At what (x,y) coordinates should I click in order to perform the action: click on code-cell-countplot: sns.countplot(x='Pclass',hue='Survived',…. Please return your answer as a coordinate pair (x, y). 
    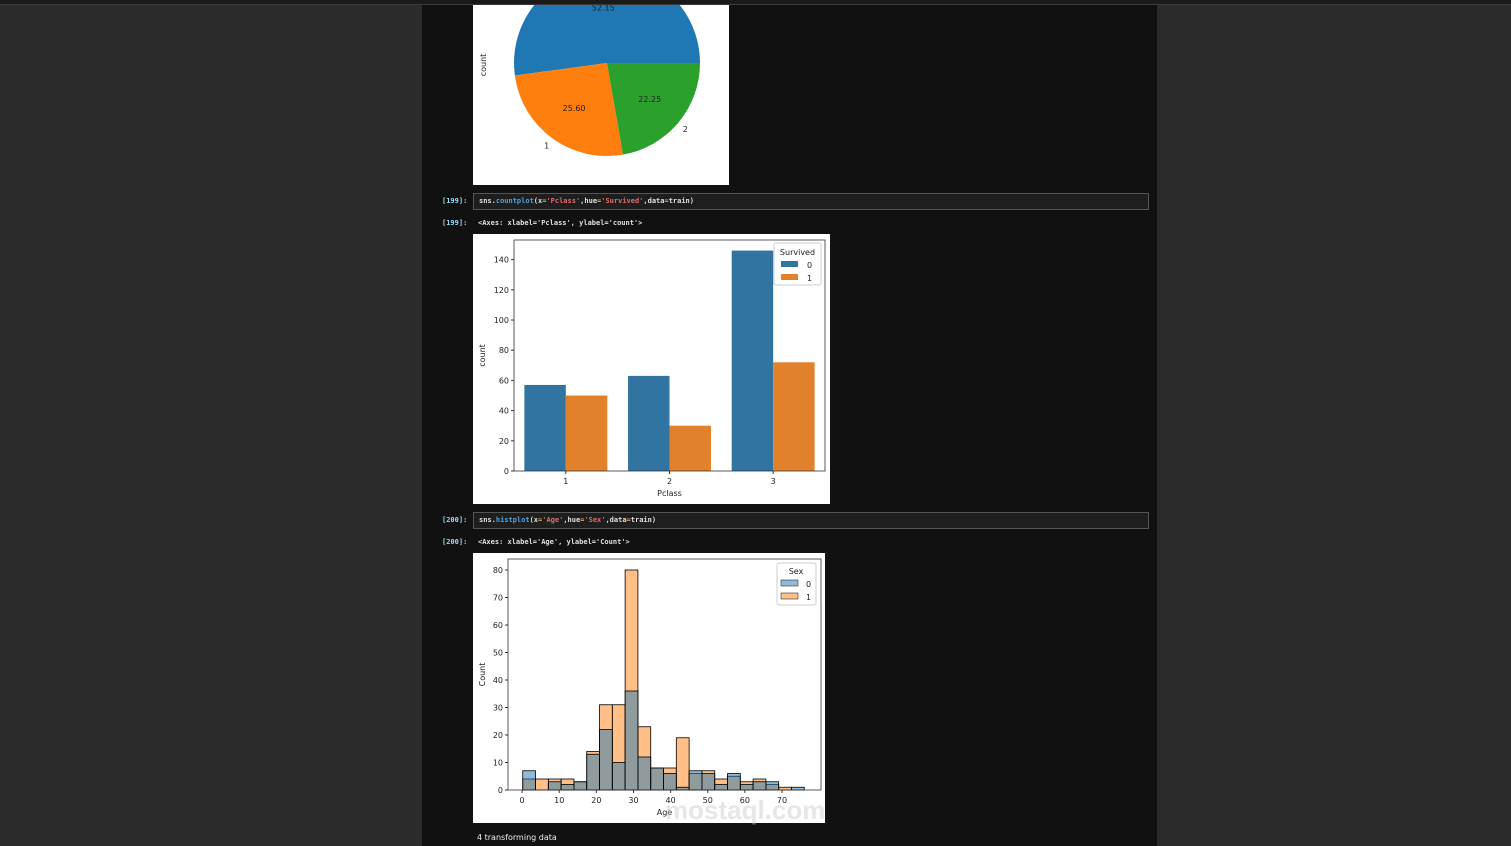
    Looking at the image, I should click on (811, 201).